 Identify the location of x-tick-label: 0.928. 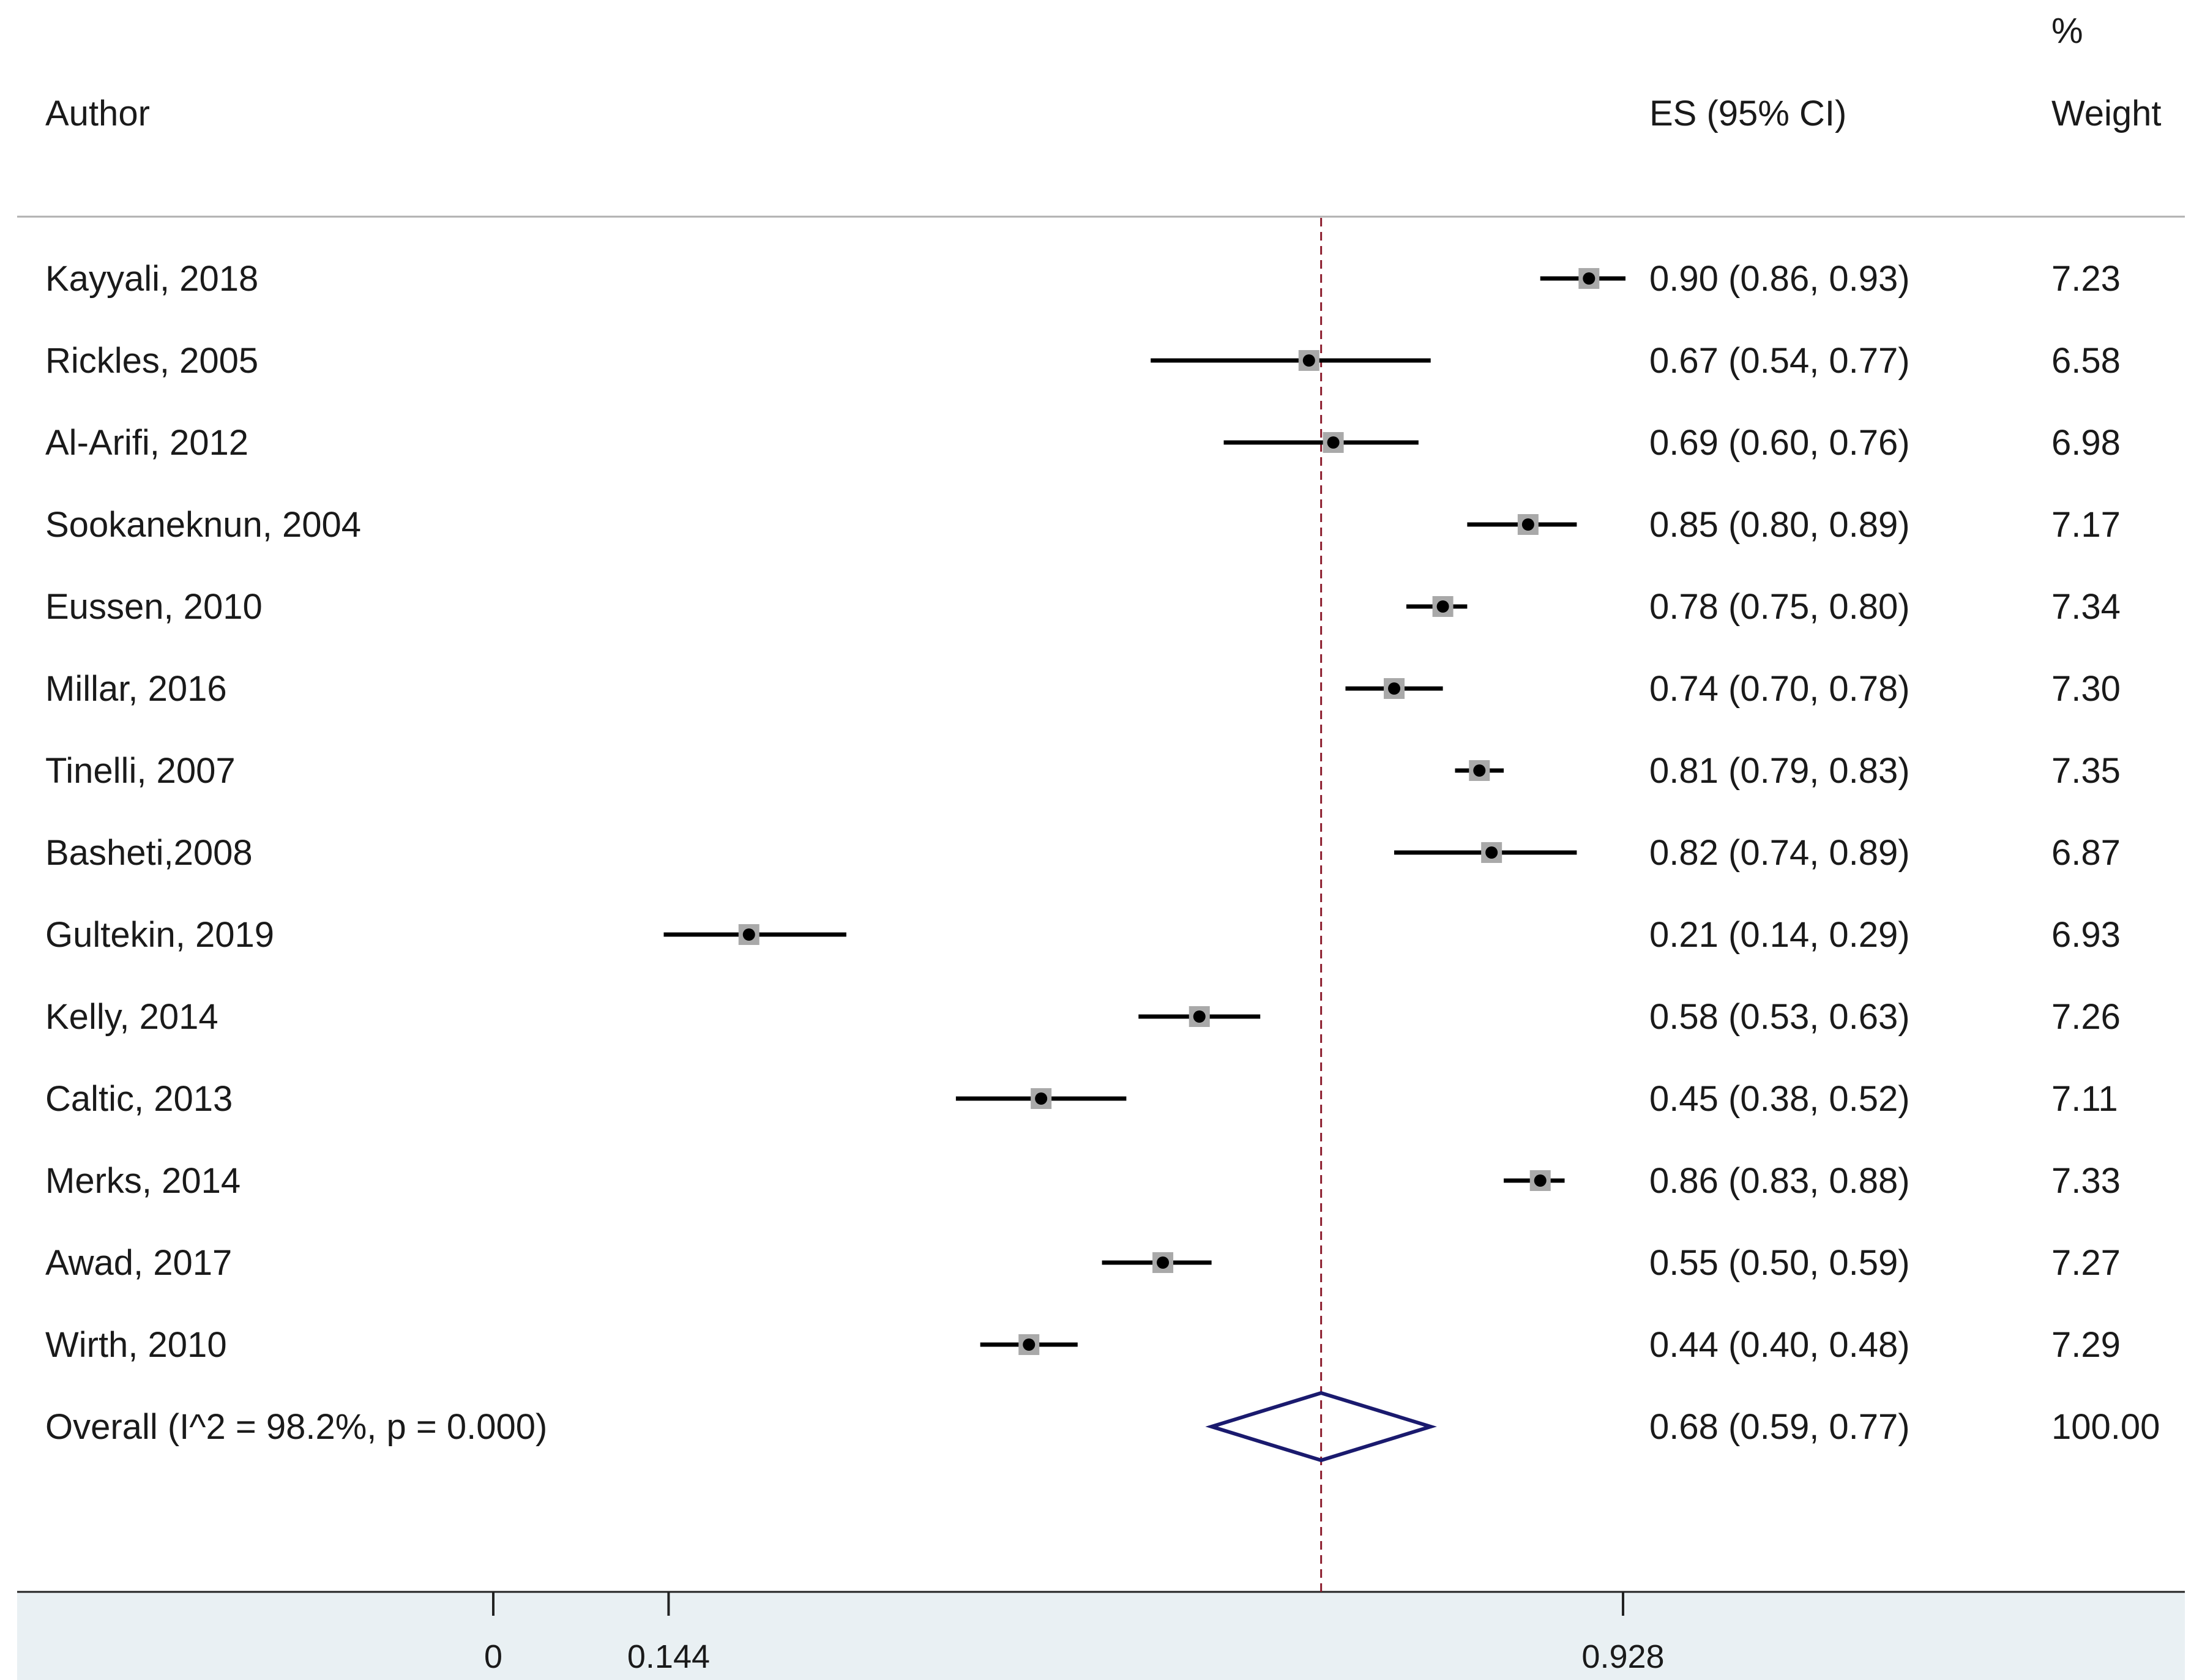
(1623, 1656).